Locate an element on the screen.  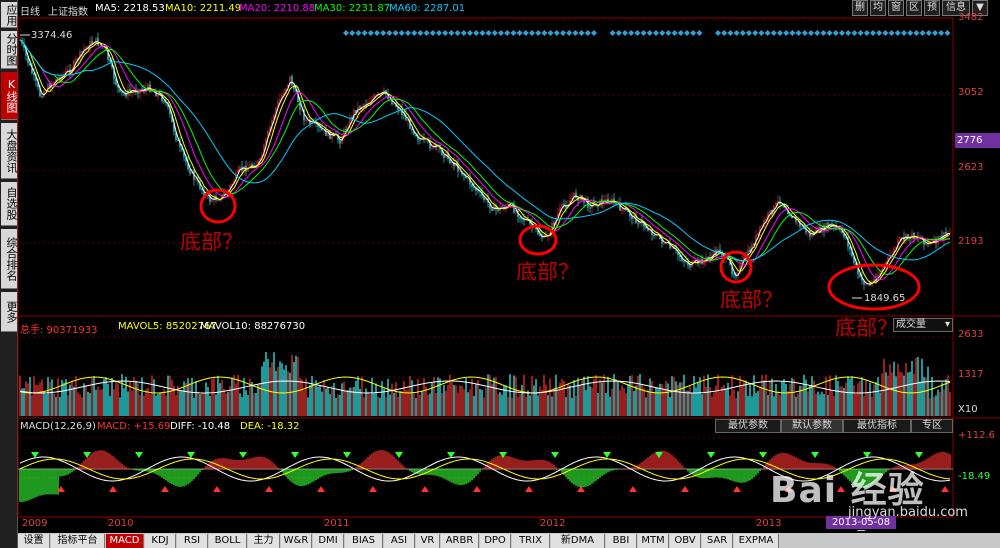
buy-signal-icon is located at coordinates (789, 489).